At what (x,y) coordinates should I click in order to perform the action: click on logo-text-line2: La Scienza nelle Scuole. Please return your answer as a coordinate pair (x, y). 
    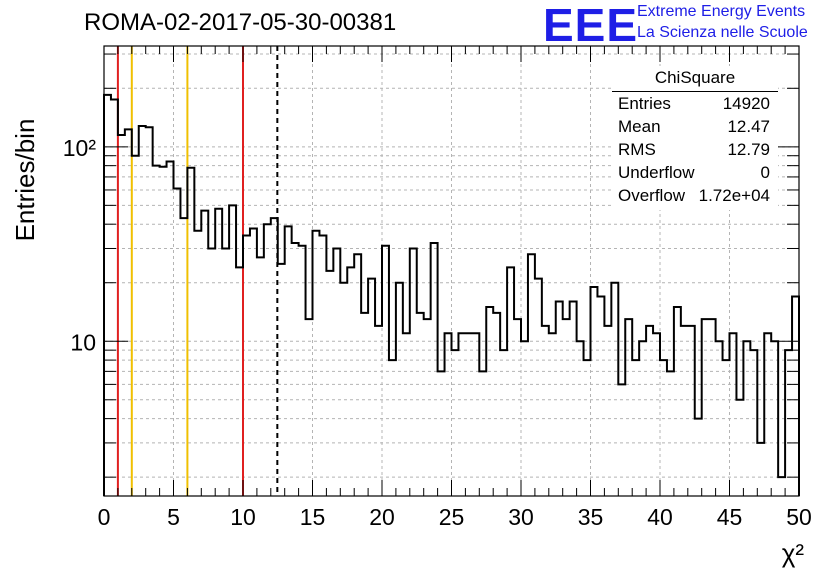
    Looking at the image, I should click on (722, 32).